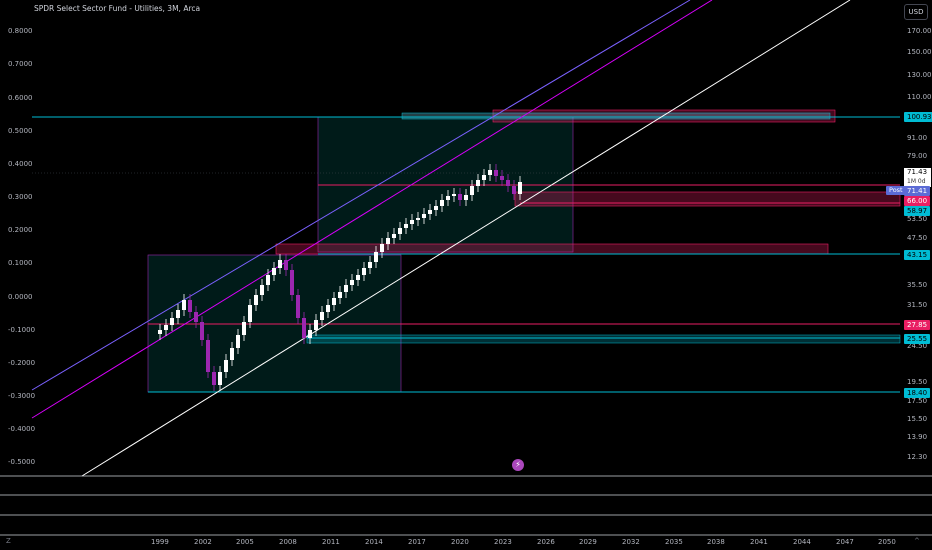 Image resolution: width=932 pixels, height=550 pixels. Describe the element at coordinates (917, 325) in the screenshot. I see `level-badge: 27.85` at that location.